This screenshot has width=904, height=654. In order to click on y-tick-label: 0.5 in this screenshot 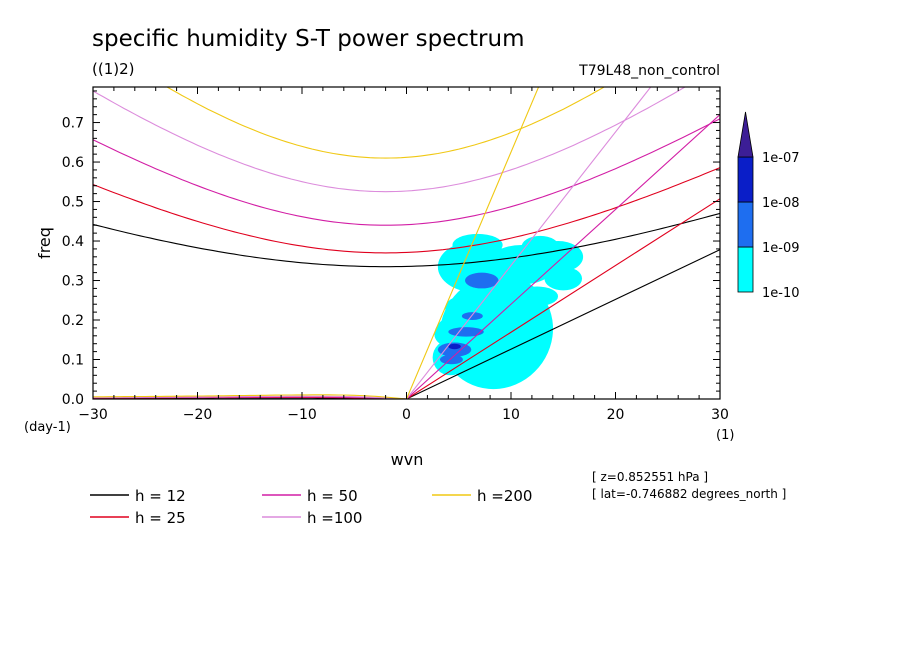, I will do `click(73, 203)`.